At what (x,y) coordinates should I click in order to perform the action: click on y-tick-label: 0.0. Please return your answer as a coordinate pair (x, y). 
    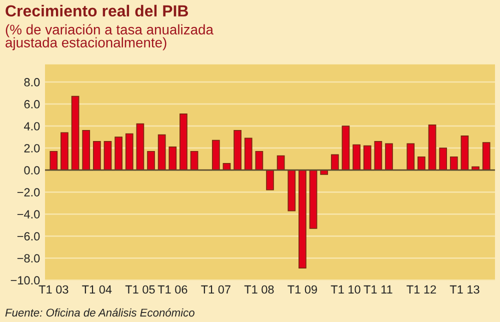
    Looking at the image, I should click on (32, 170).